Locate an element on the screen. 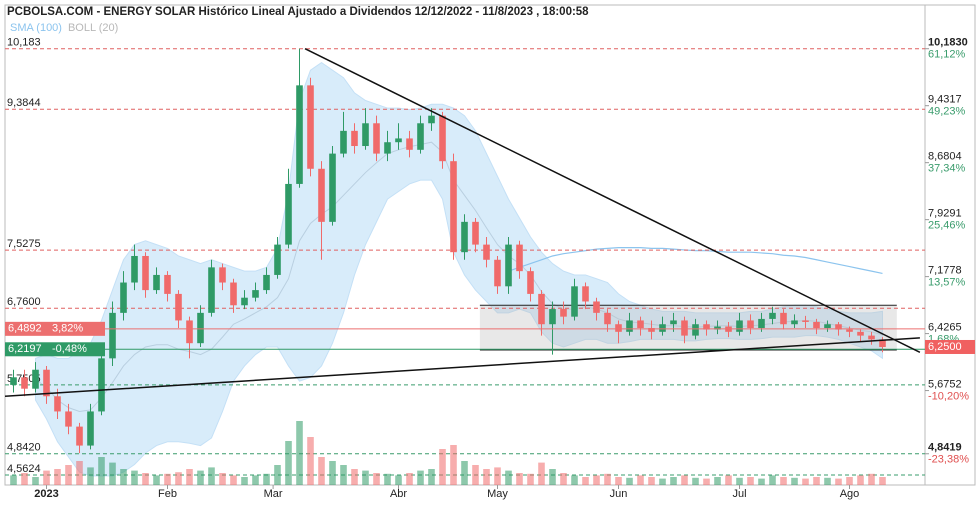 Image resolution: width=979 pixels, height=507 pixels. legend-entry: SMA (100) is located at coordinates (36, 28).